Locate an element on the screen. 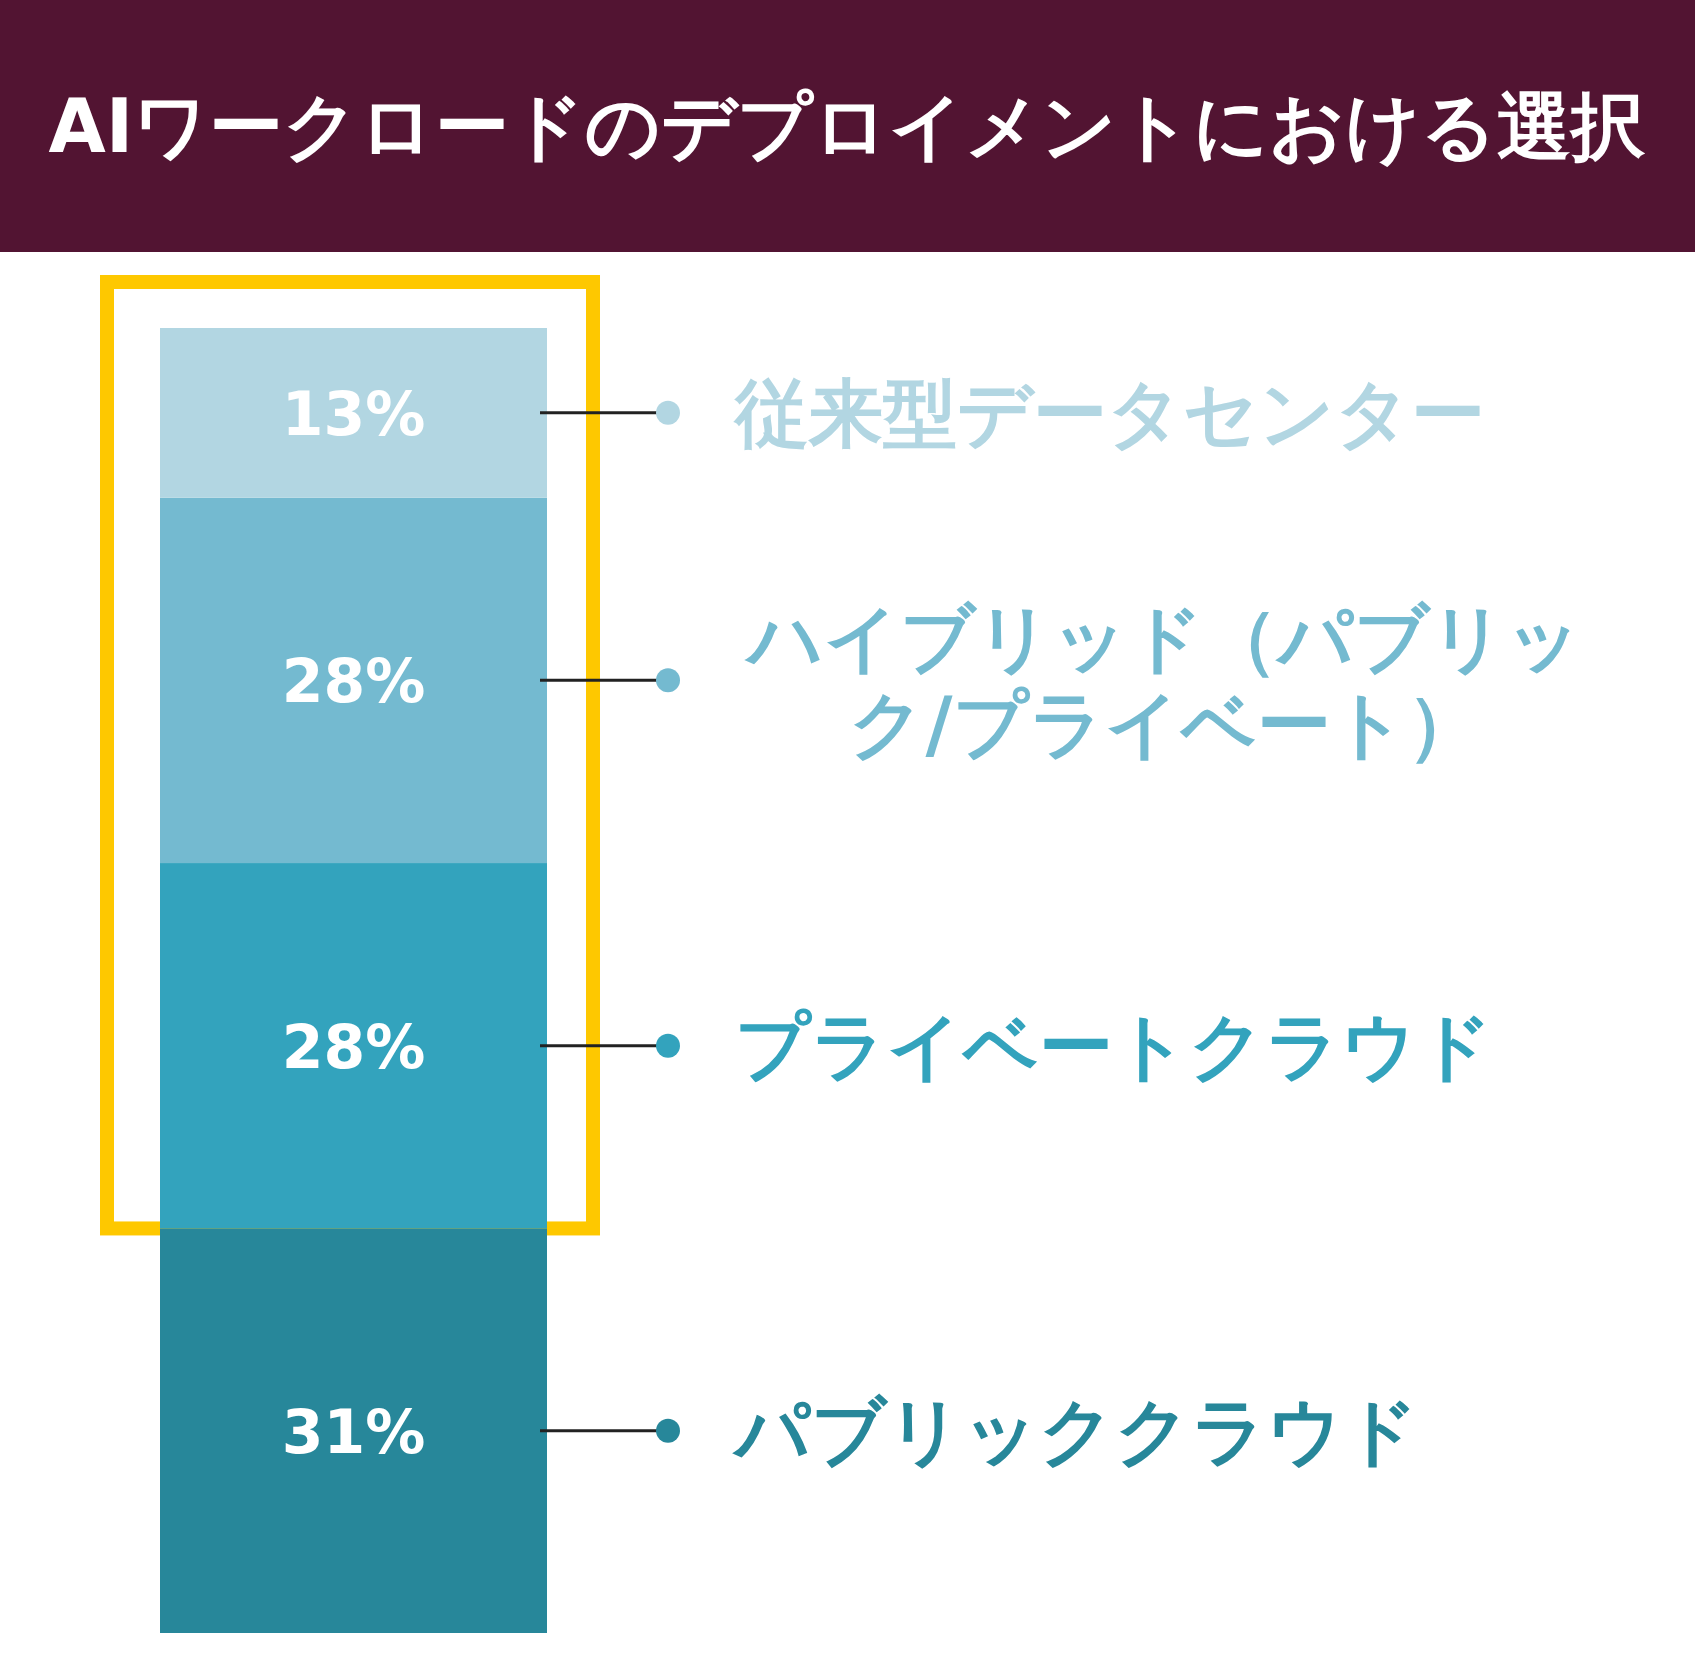 The width and height of the screenshot is (1695, 1661). legend-label: 従来型データセンター is located at coordinates (1109, 413).